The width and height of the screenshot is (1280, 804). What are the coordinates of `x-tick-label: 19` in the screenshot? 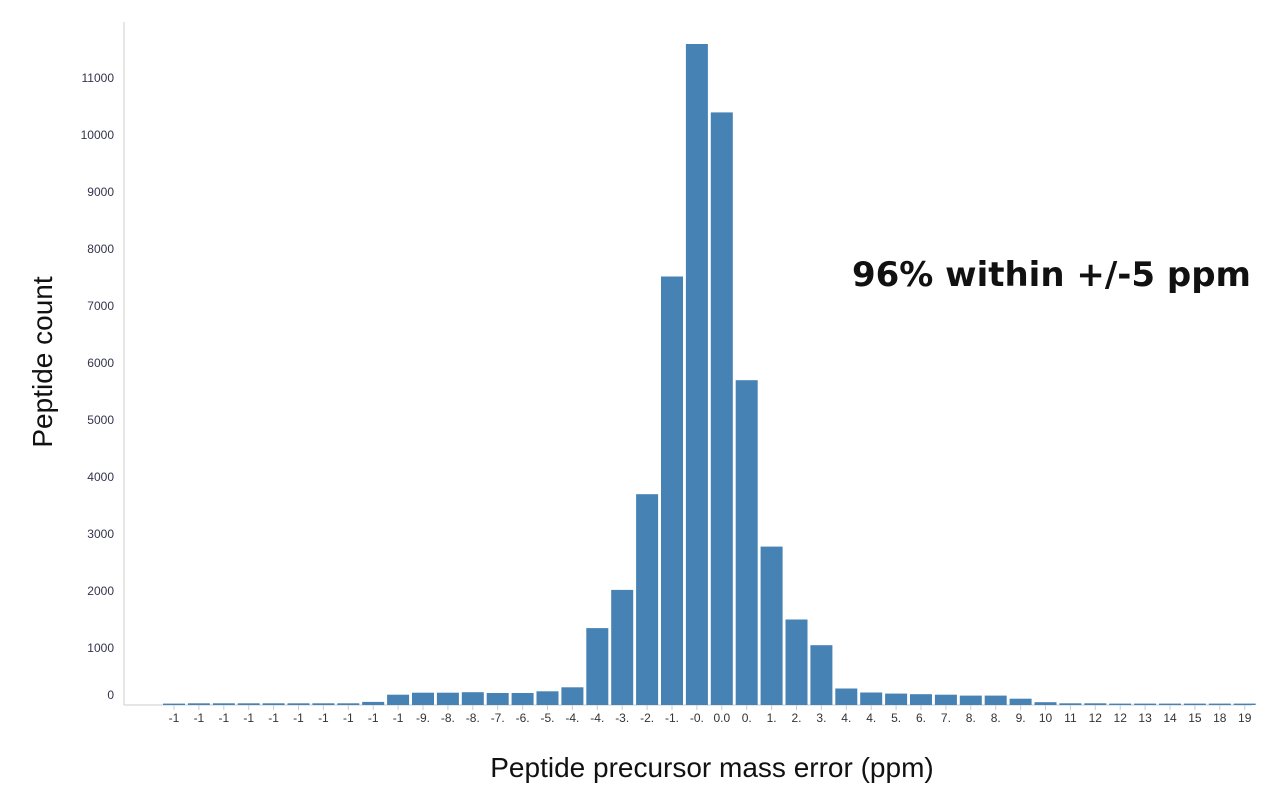 It's located at (1245, 718).